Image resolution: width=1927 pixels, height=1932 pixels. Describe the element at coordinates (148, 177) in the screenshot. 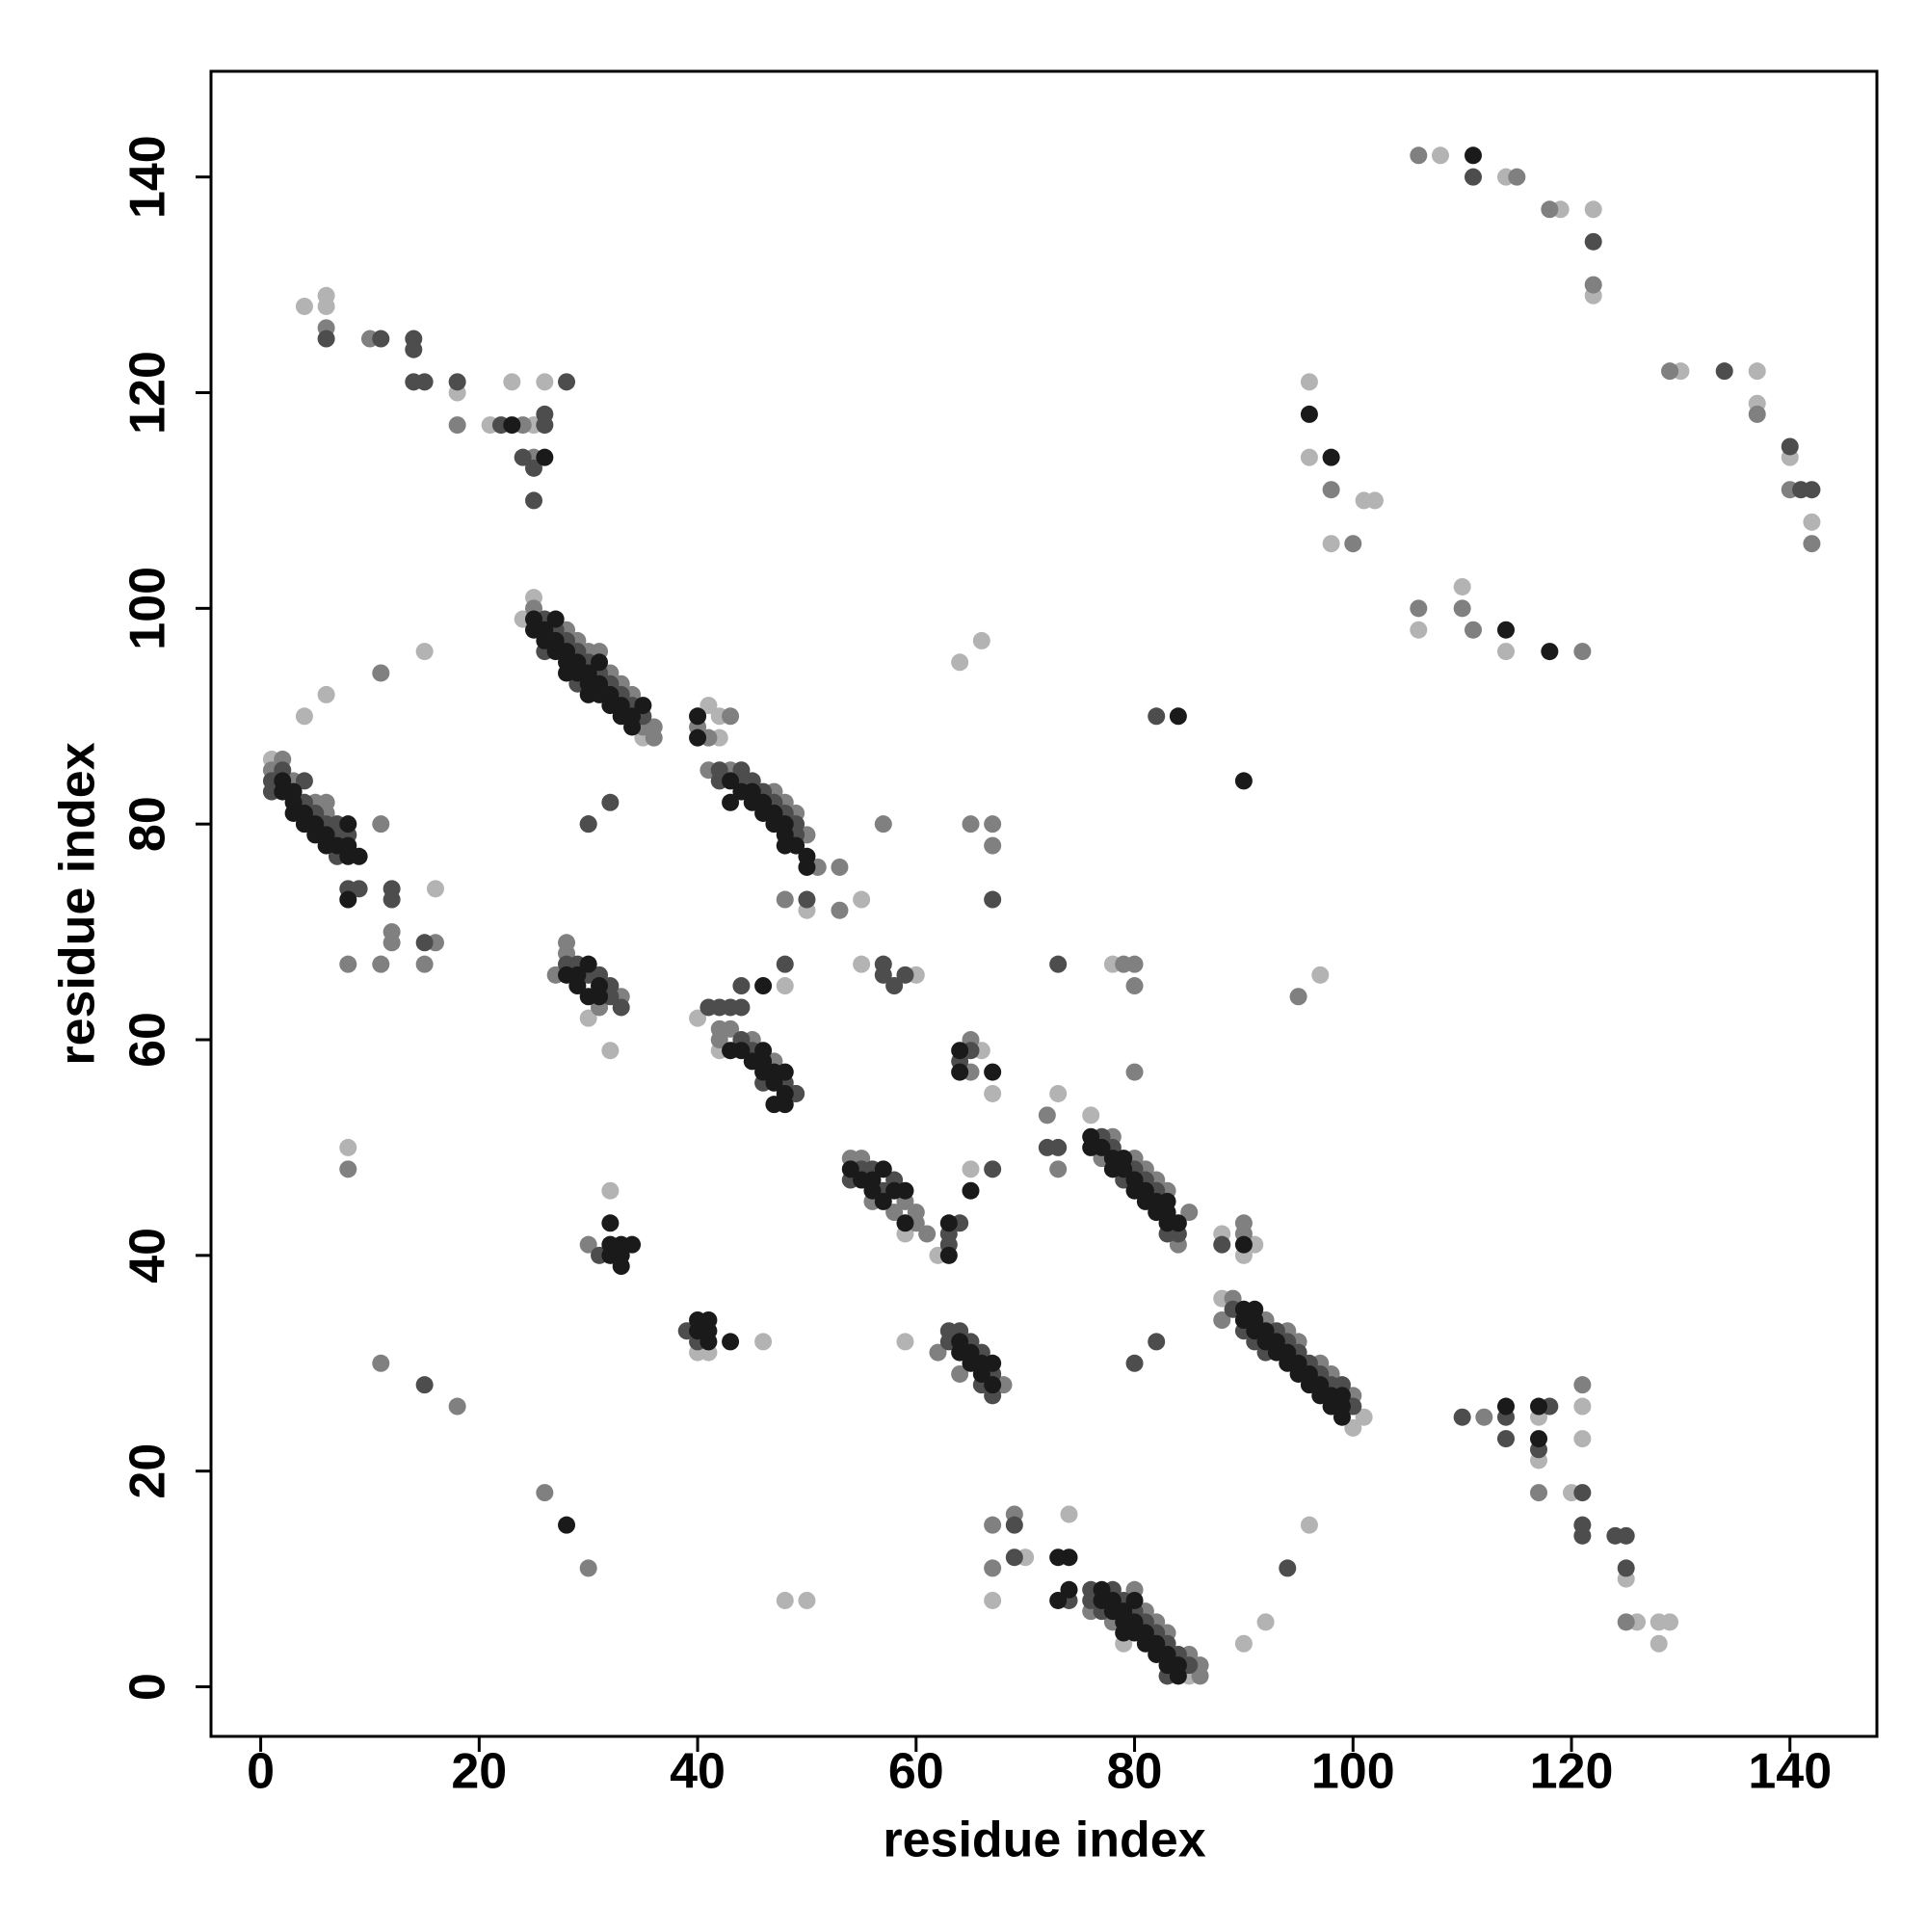

I see `y-tick-label: 140` at that location.